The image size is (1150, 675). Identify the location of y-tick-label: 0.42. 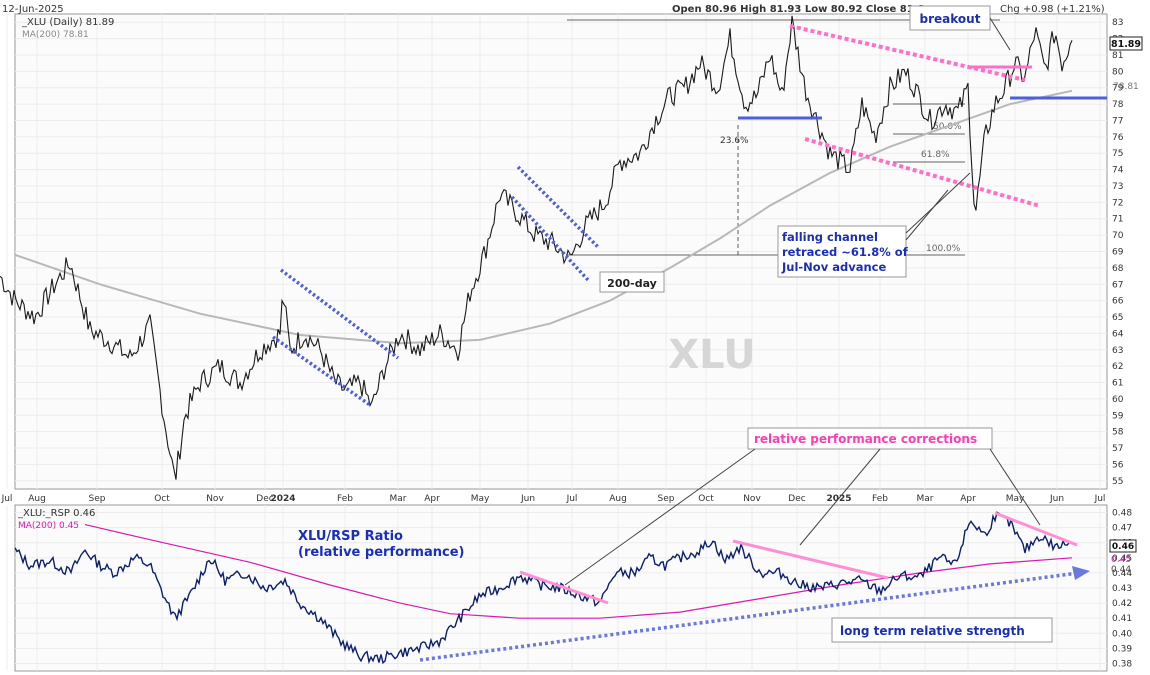
(1122, 604).